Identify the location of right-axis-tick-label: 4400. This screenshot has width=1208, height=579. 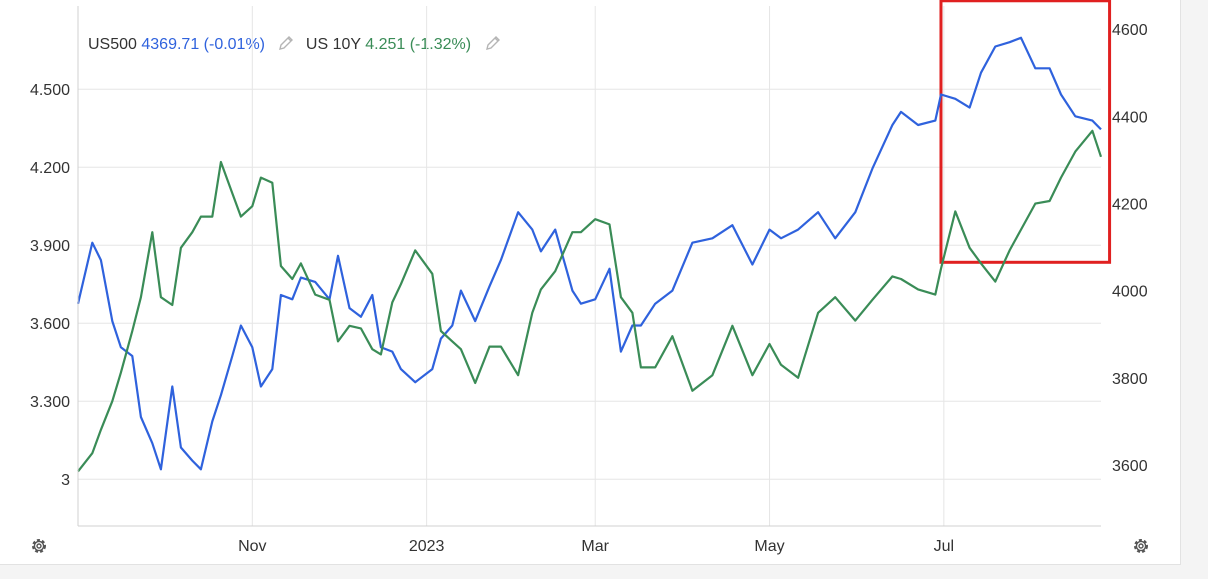
(1130, 117).